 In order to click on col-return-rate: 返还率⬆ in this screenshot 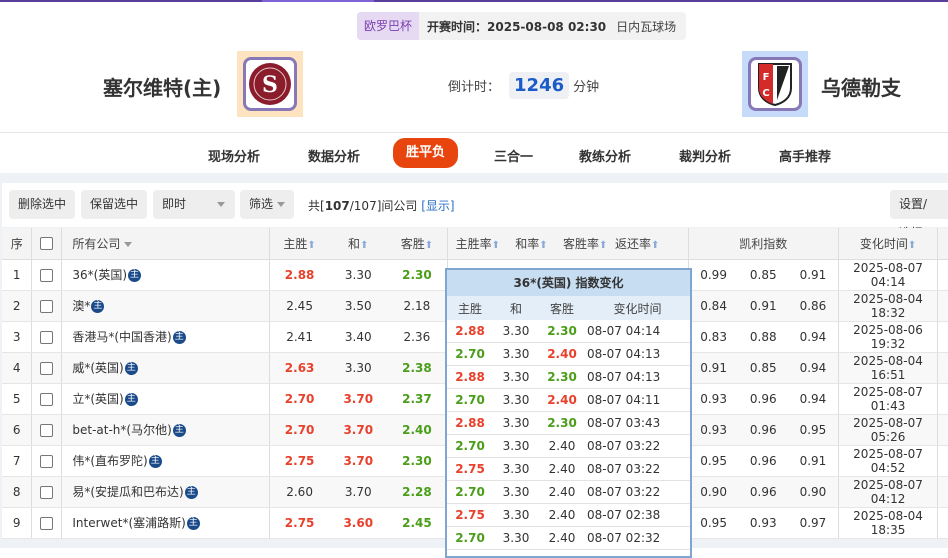, I will do `click(637, 243)`.